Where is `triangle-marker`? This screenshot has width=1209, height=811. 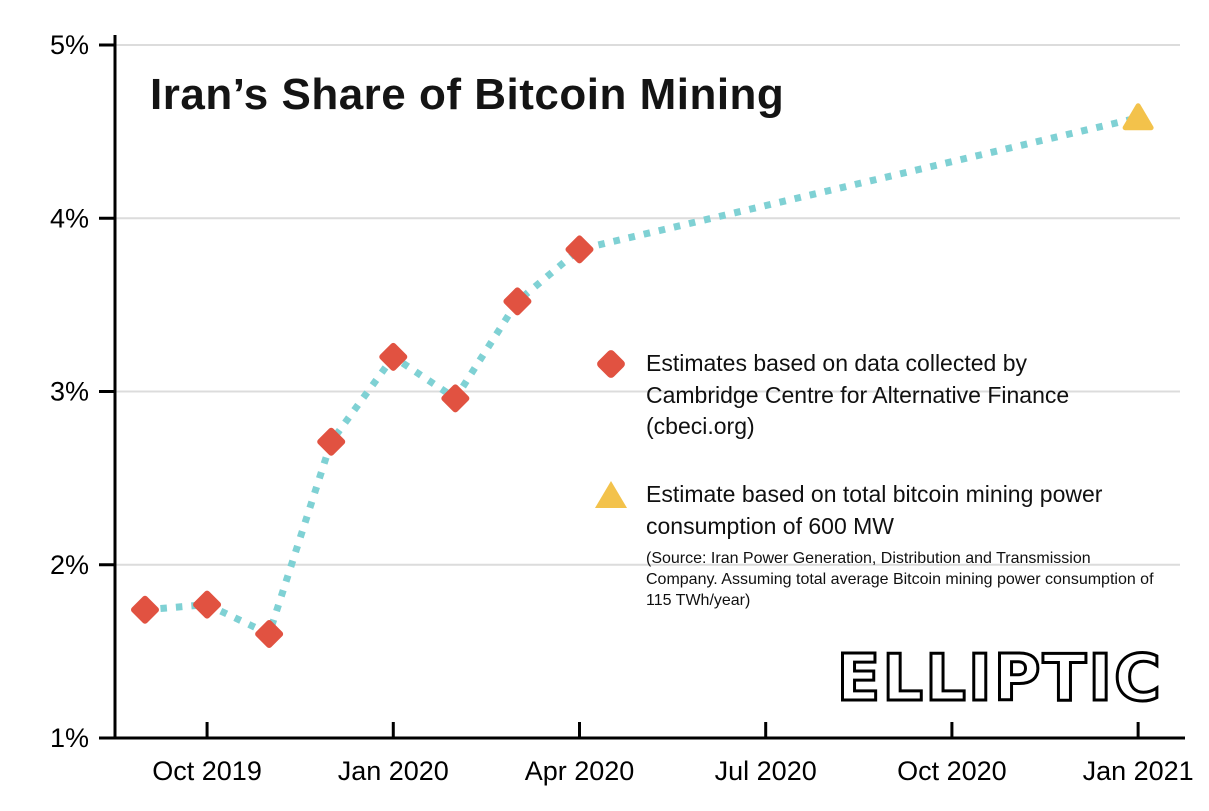 triangle-marker is located at coordinates (1138, 117).